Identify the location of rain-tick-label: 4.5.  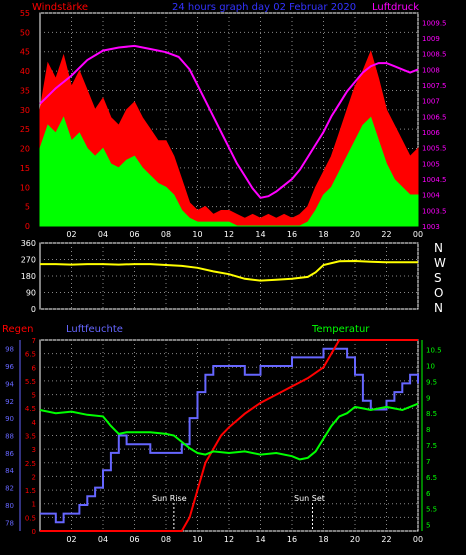
(30, 409).